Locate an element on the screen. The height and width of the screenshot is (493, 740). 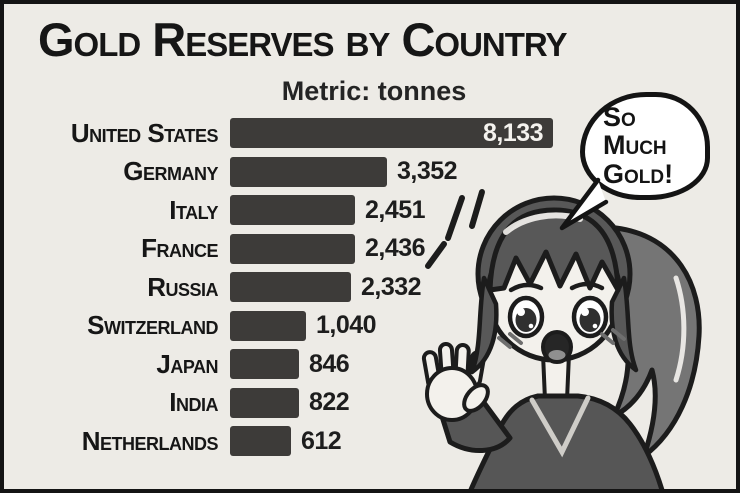
country-label: Russia is located at coordinates (182, 286).